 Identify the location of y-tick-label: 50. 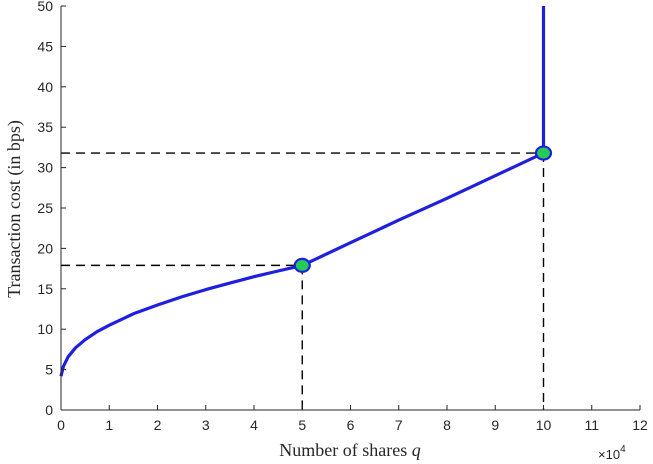
(45, 7).